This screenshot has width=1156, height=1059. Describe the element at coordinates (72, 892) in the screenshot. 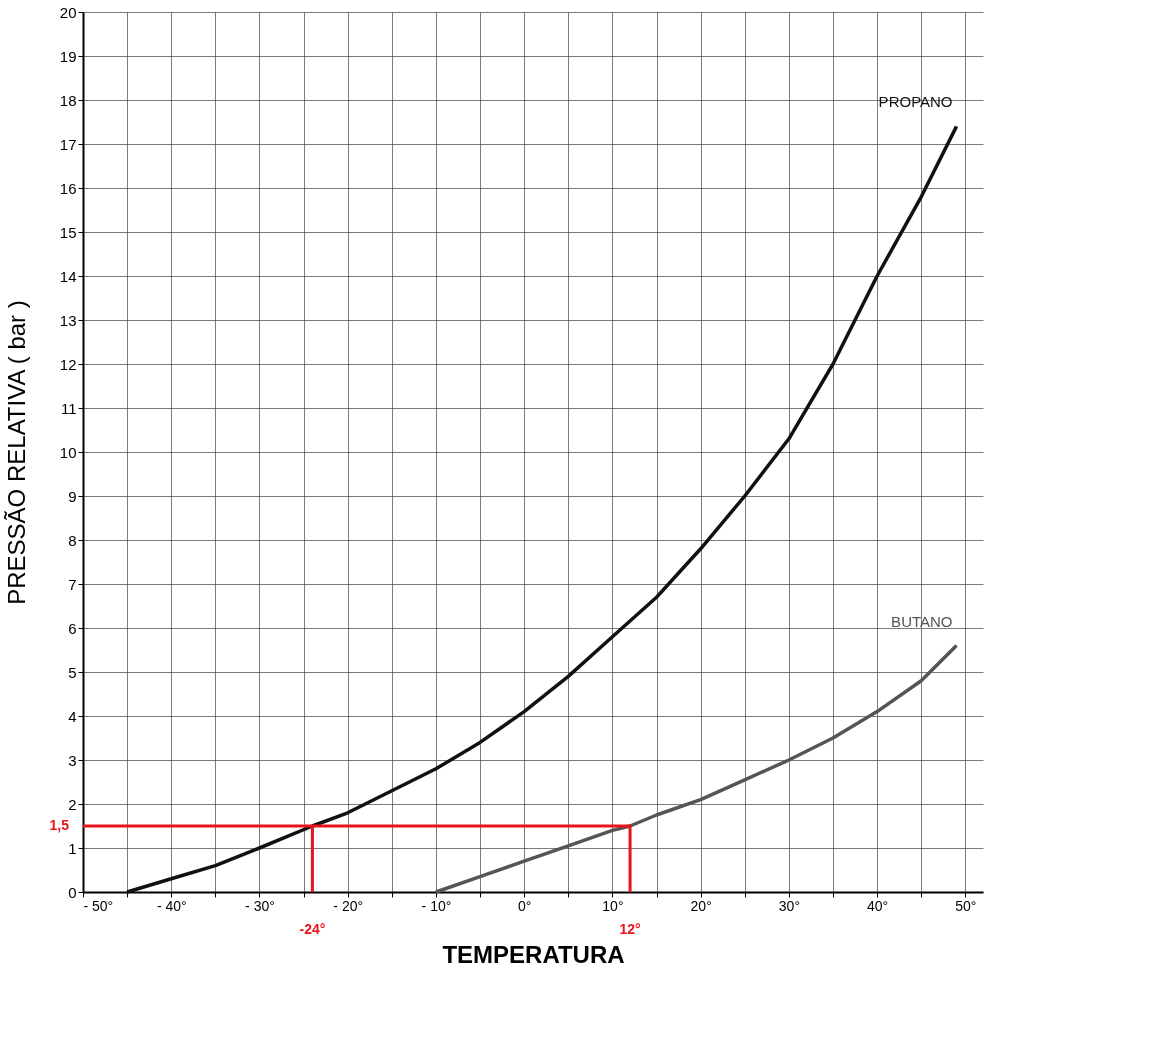

I see `y-tick-label: 0` at that location.